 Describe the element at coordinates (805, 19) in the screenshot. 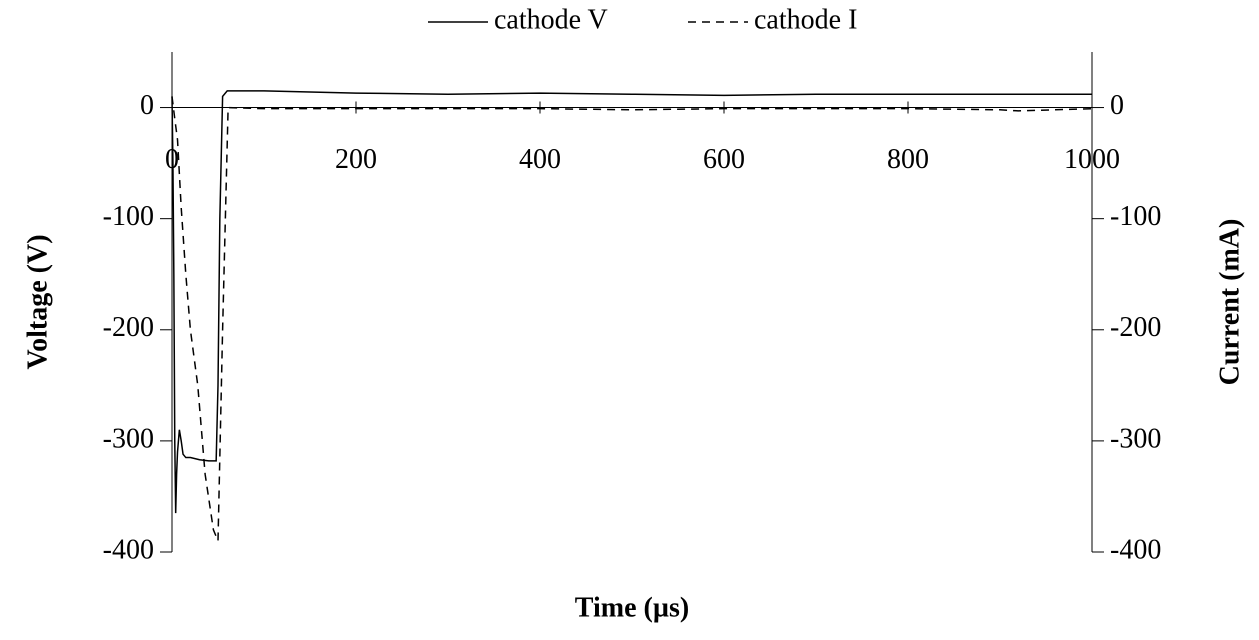

I see `legend-label: cathode I` at that location.